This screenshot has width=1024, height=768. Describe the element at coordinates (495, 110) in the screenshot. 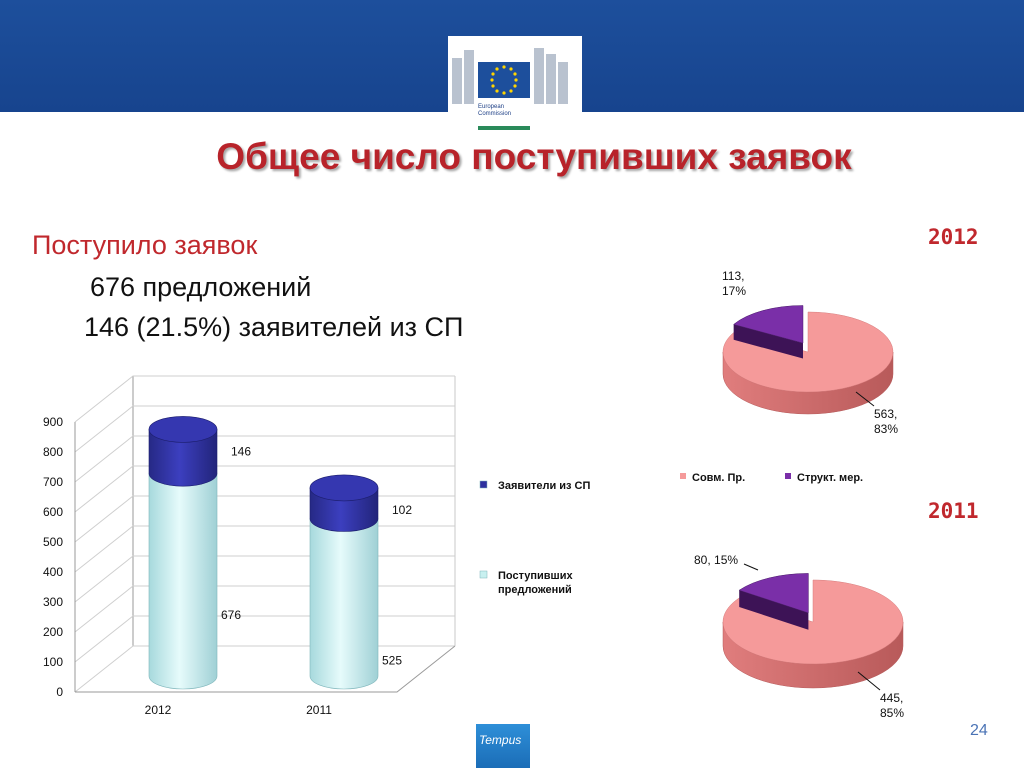

I see `ec-logo-text: European Commission` at that location.